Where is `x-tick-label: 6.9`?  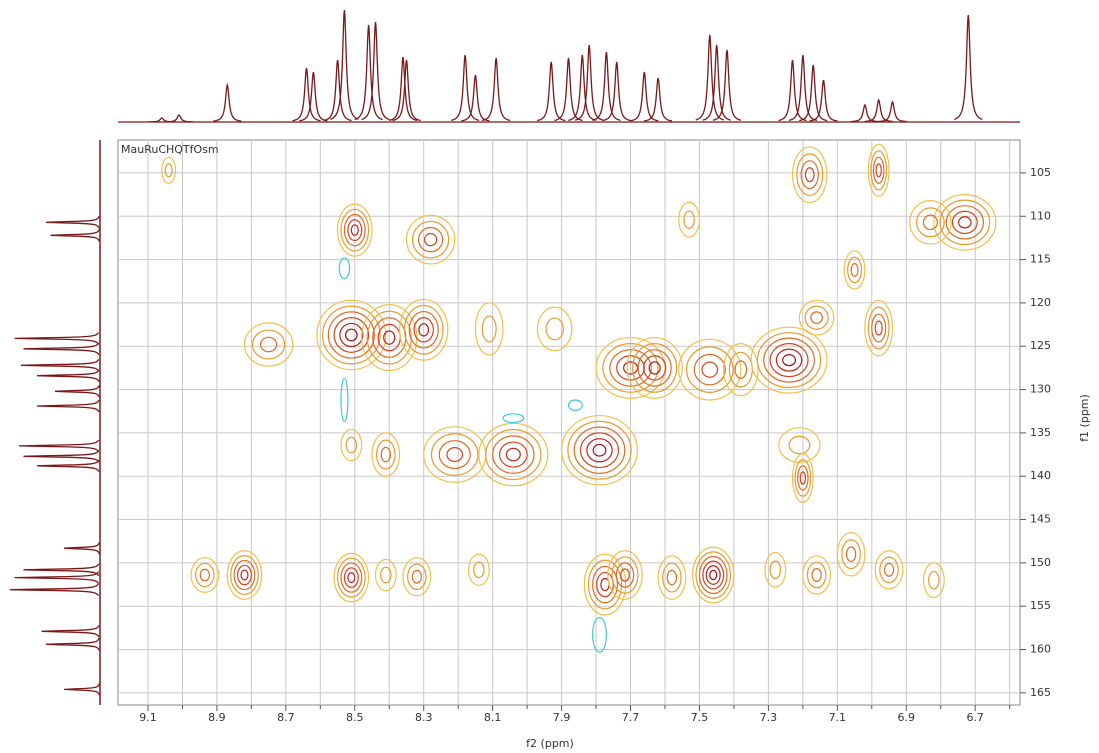 x-tick-label: 6.9 is located at coordinates (907, 717).